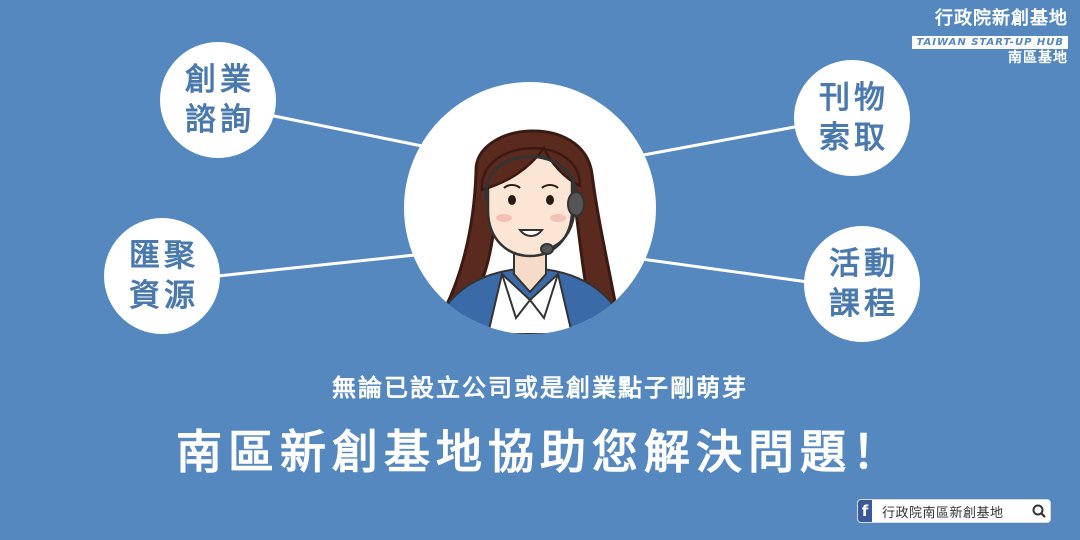 The height and width of the screenshot is (540, 1080). What do you see at coordinates (164, 256) in the screenshot?
I see `service-label-line: 匯聚` at bounding box center [164, 256].